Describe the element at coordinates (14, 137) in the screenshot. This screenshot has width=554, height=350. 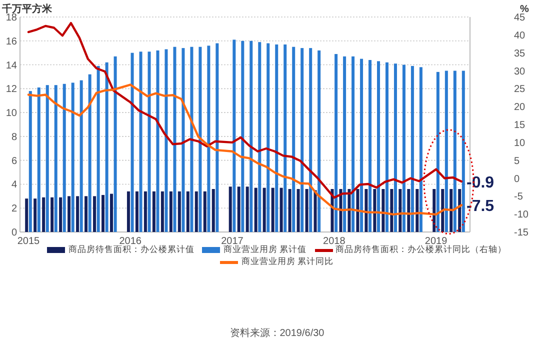
I see `y-tick-label: 8` at that location.